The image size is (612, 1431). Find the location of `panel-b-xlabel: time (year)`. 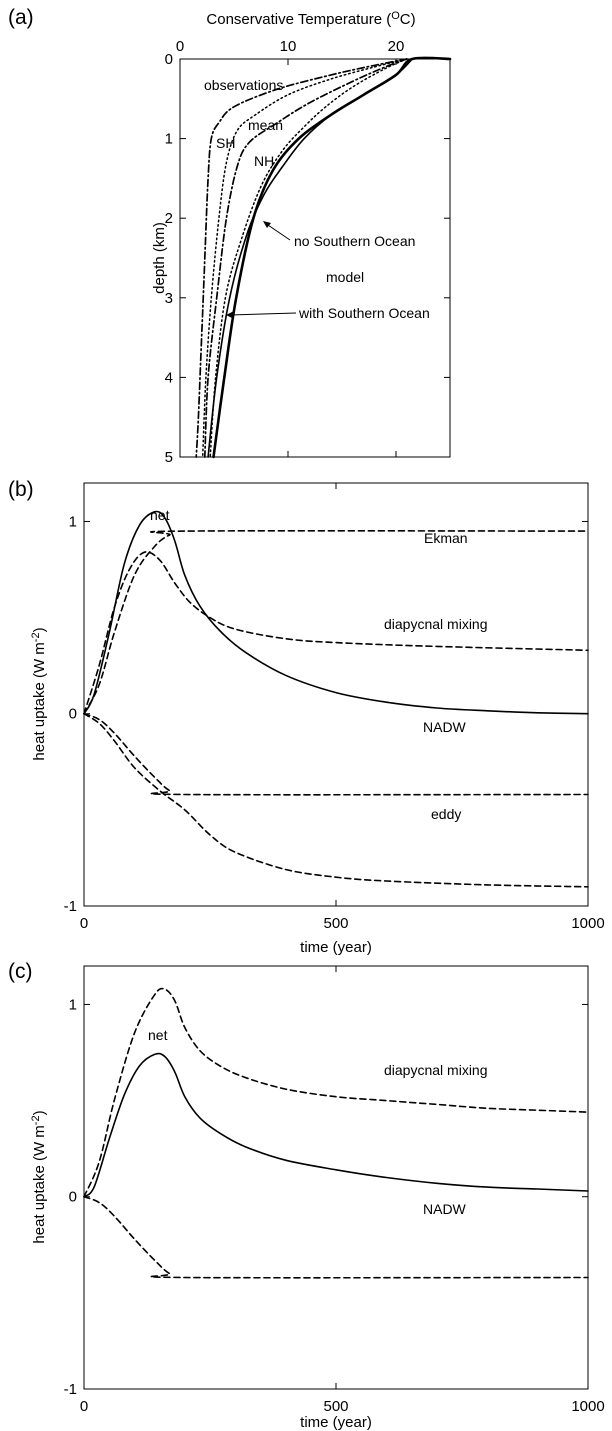

panel-b-xlabel: time (year) is located at coordinates (336, 947).